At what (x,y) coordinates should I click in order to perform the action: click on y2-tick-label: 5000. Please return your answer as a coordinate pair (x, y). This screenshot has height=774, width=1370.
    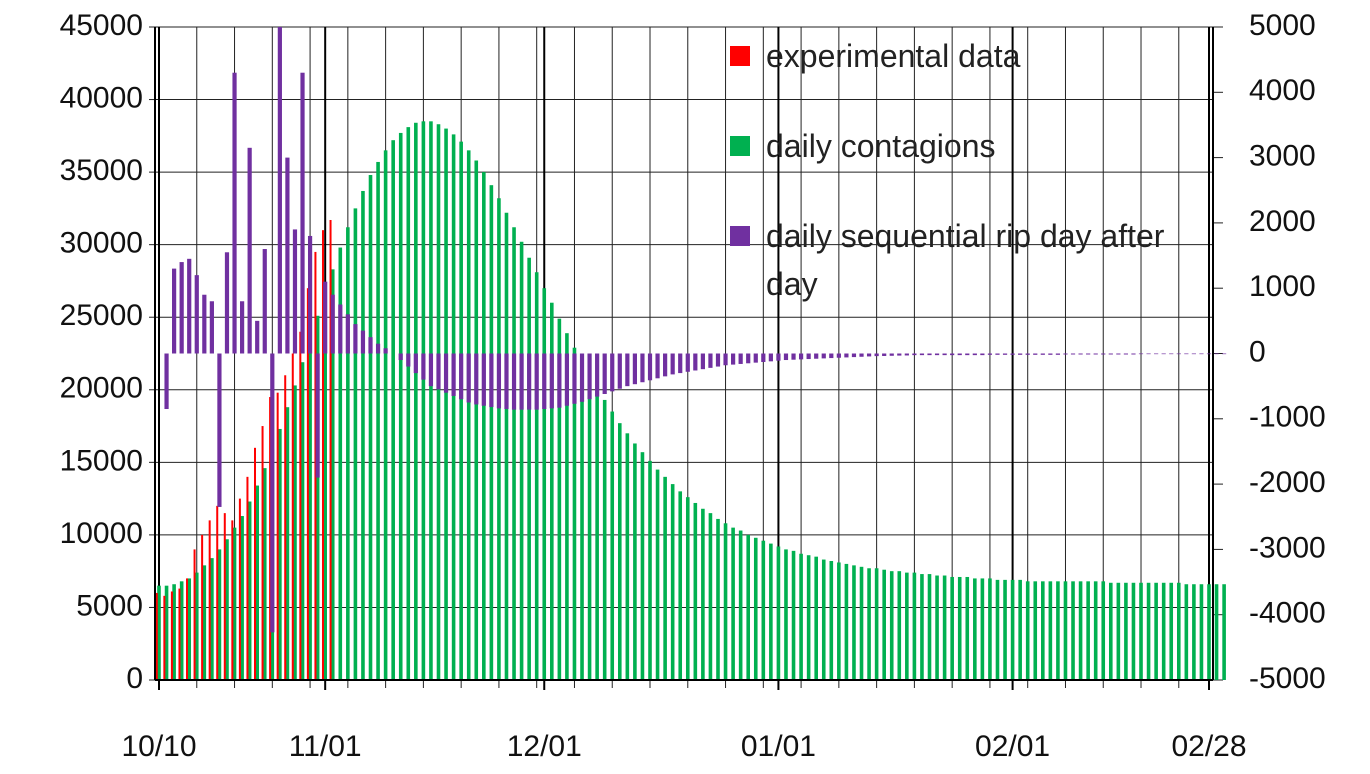
    Looking at the image, I should click on (1282, 25).